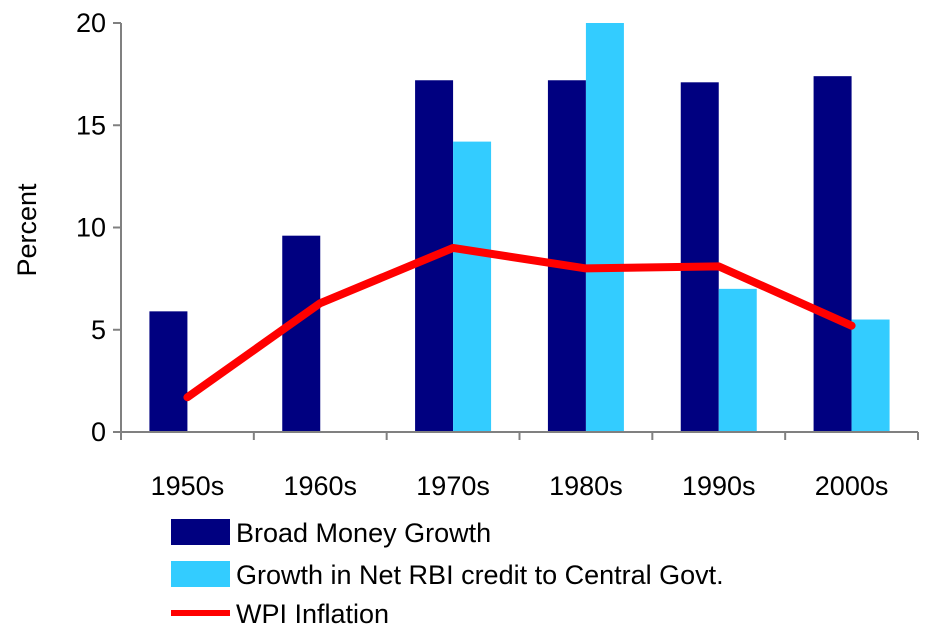 Image resolution: width=932 pixels, height=633 pixels. What do you see at coordinates (852, 486) in the screenshot?
I see `x-tick-label: 2000s` at bounding box center [852, 486].